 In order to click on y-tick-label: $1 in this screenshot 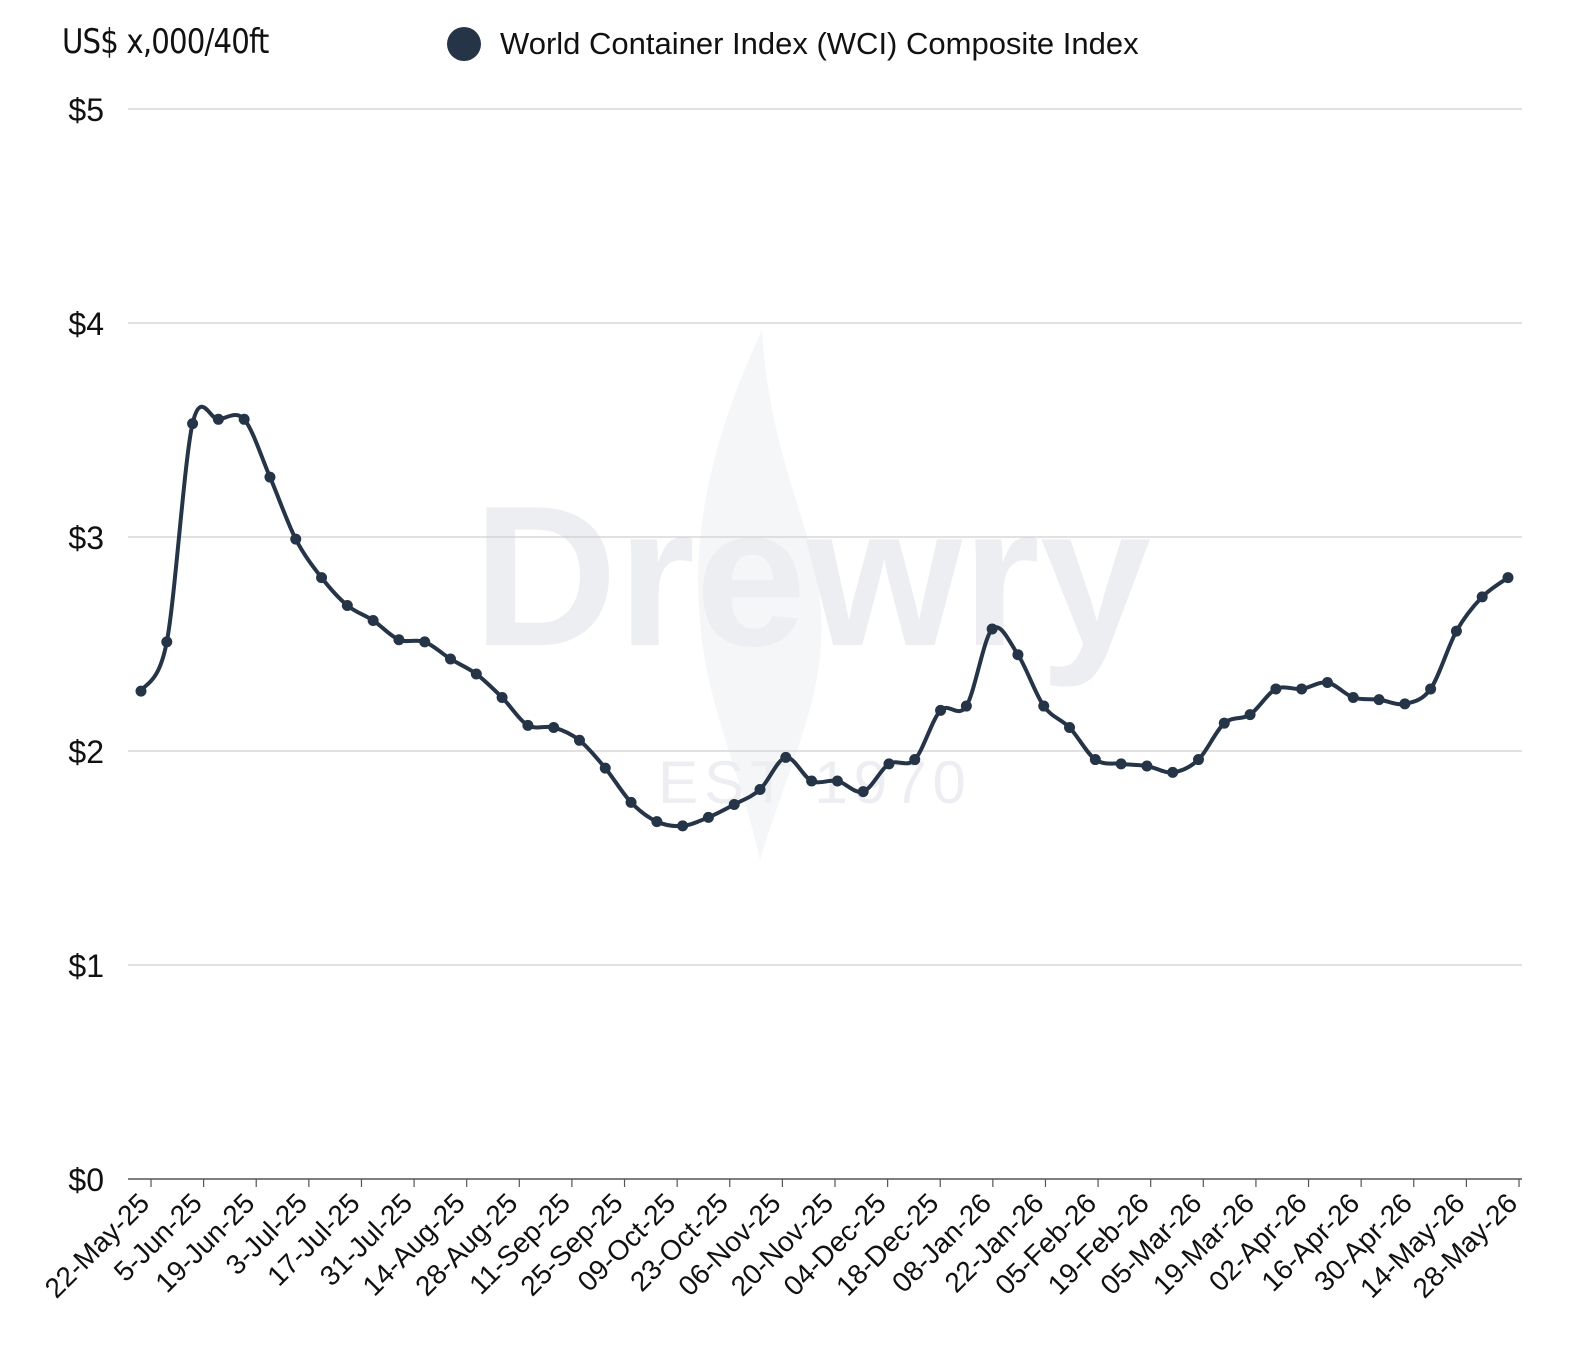, I will do `click(86, 966)`.